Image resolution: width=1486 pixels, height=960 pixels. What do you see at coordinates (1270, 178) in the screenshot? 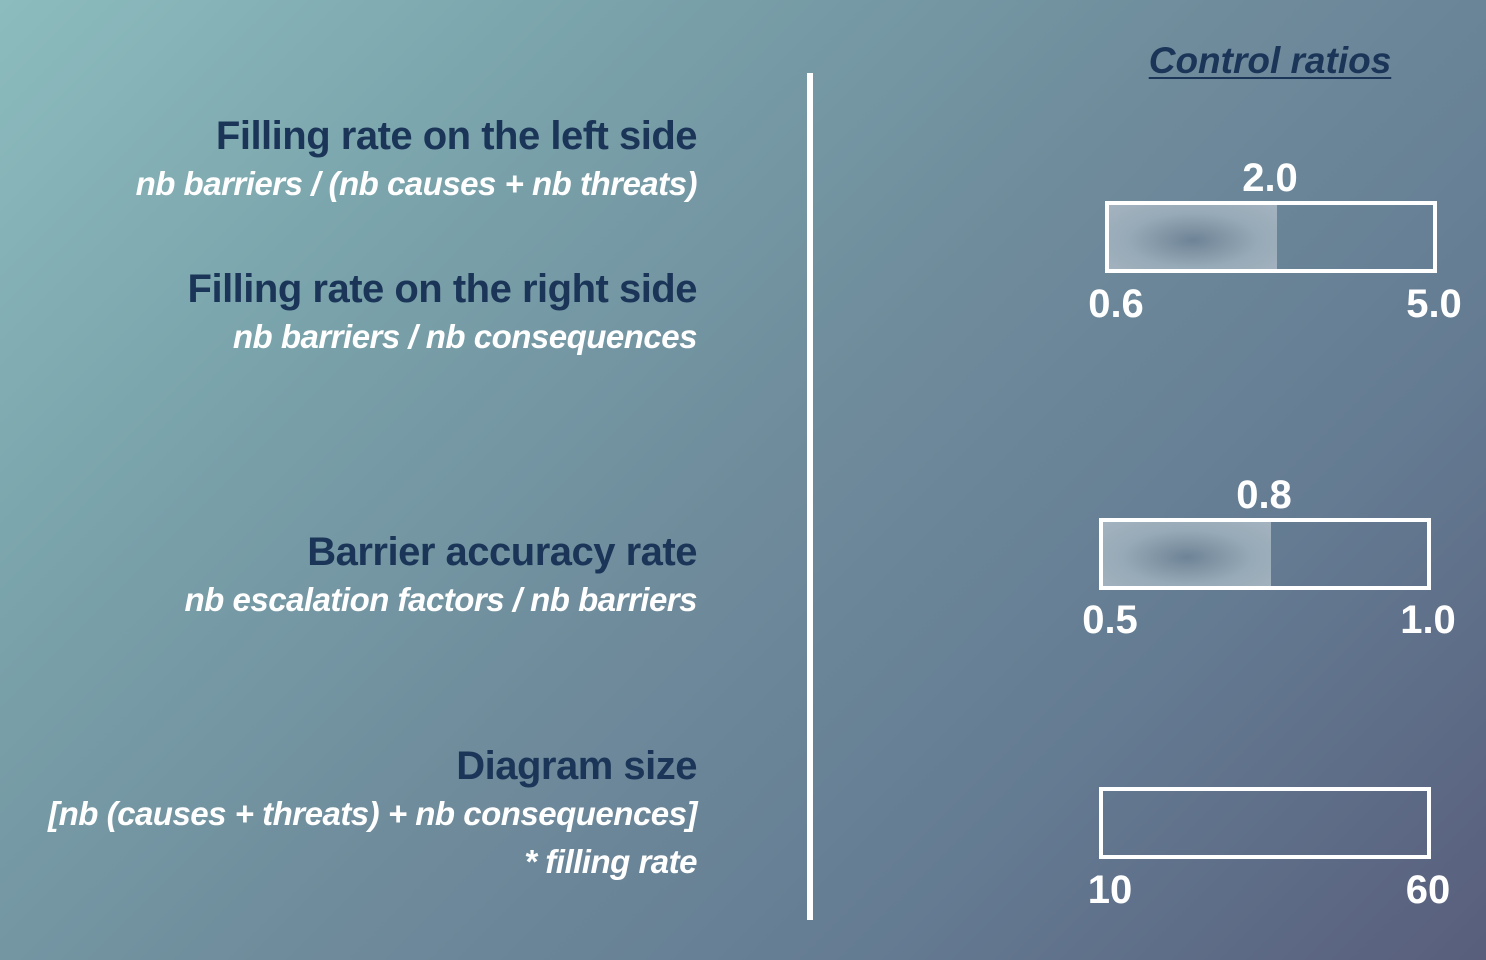
I see `gauge-value-label: 2.0` at bounding box center [1270, 178].